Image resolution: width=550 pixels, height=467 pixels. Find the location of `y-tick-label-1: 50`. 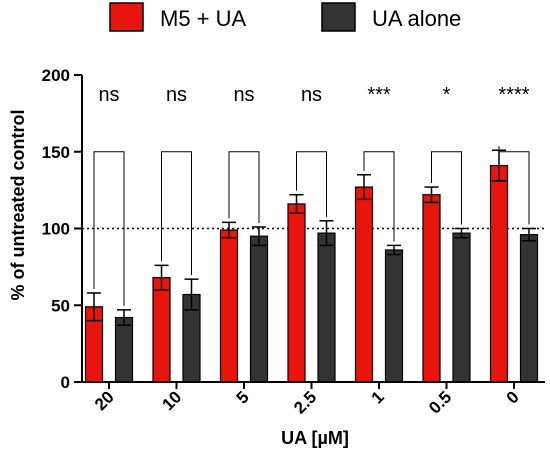

y-tick-label-1: 50 is located at coordinates (60, 305).